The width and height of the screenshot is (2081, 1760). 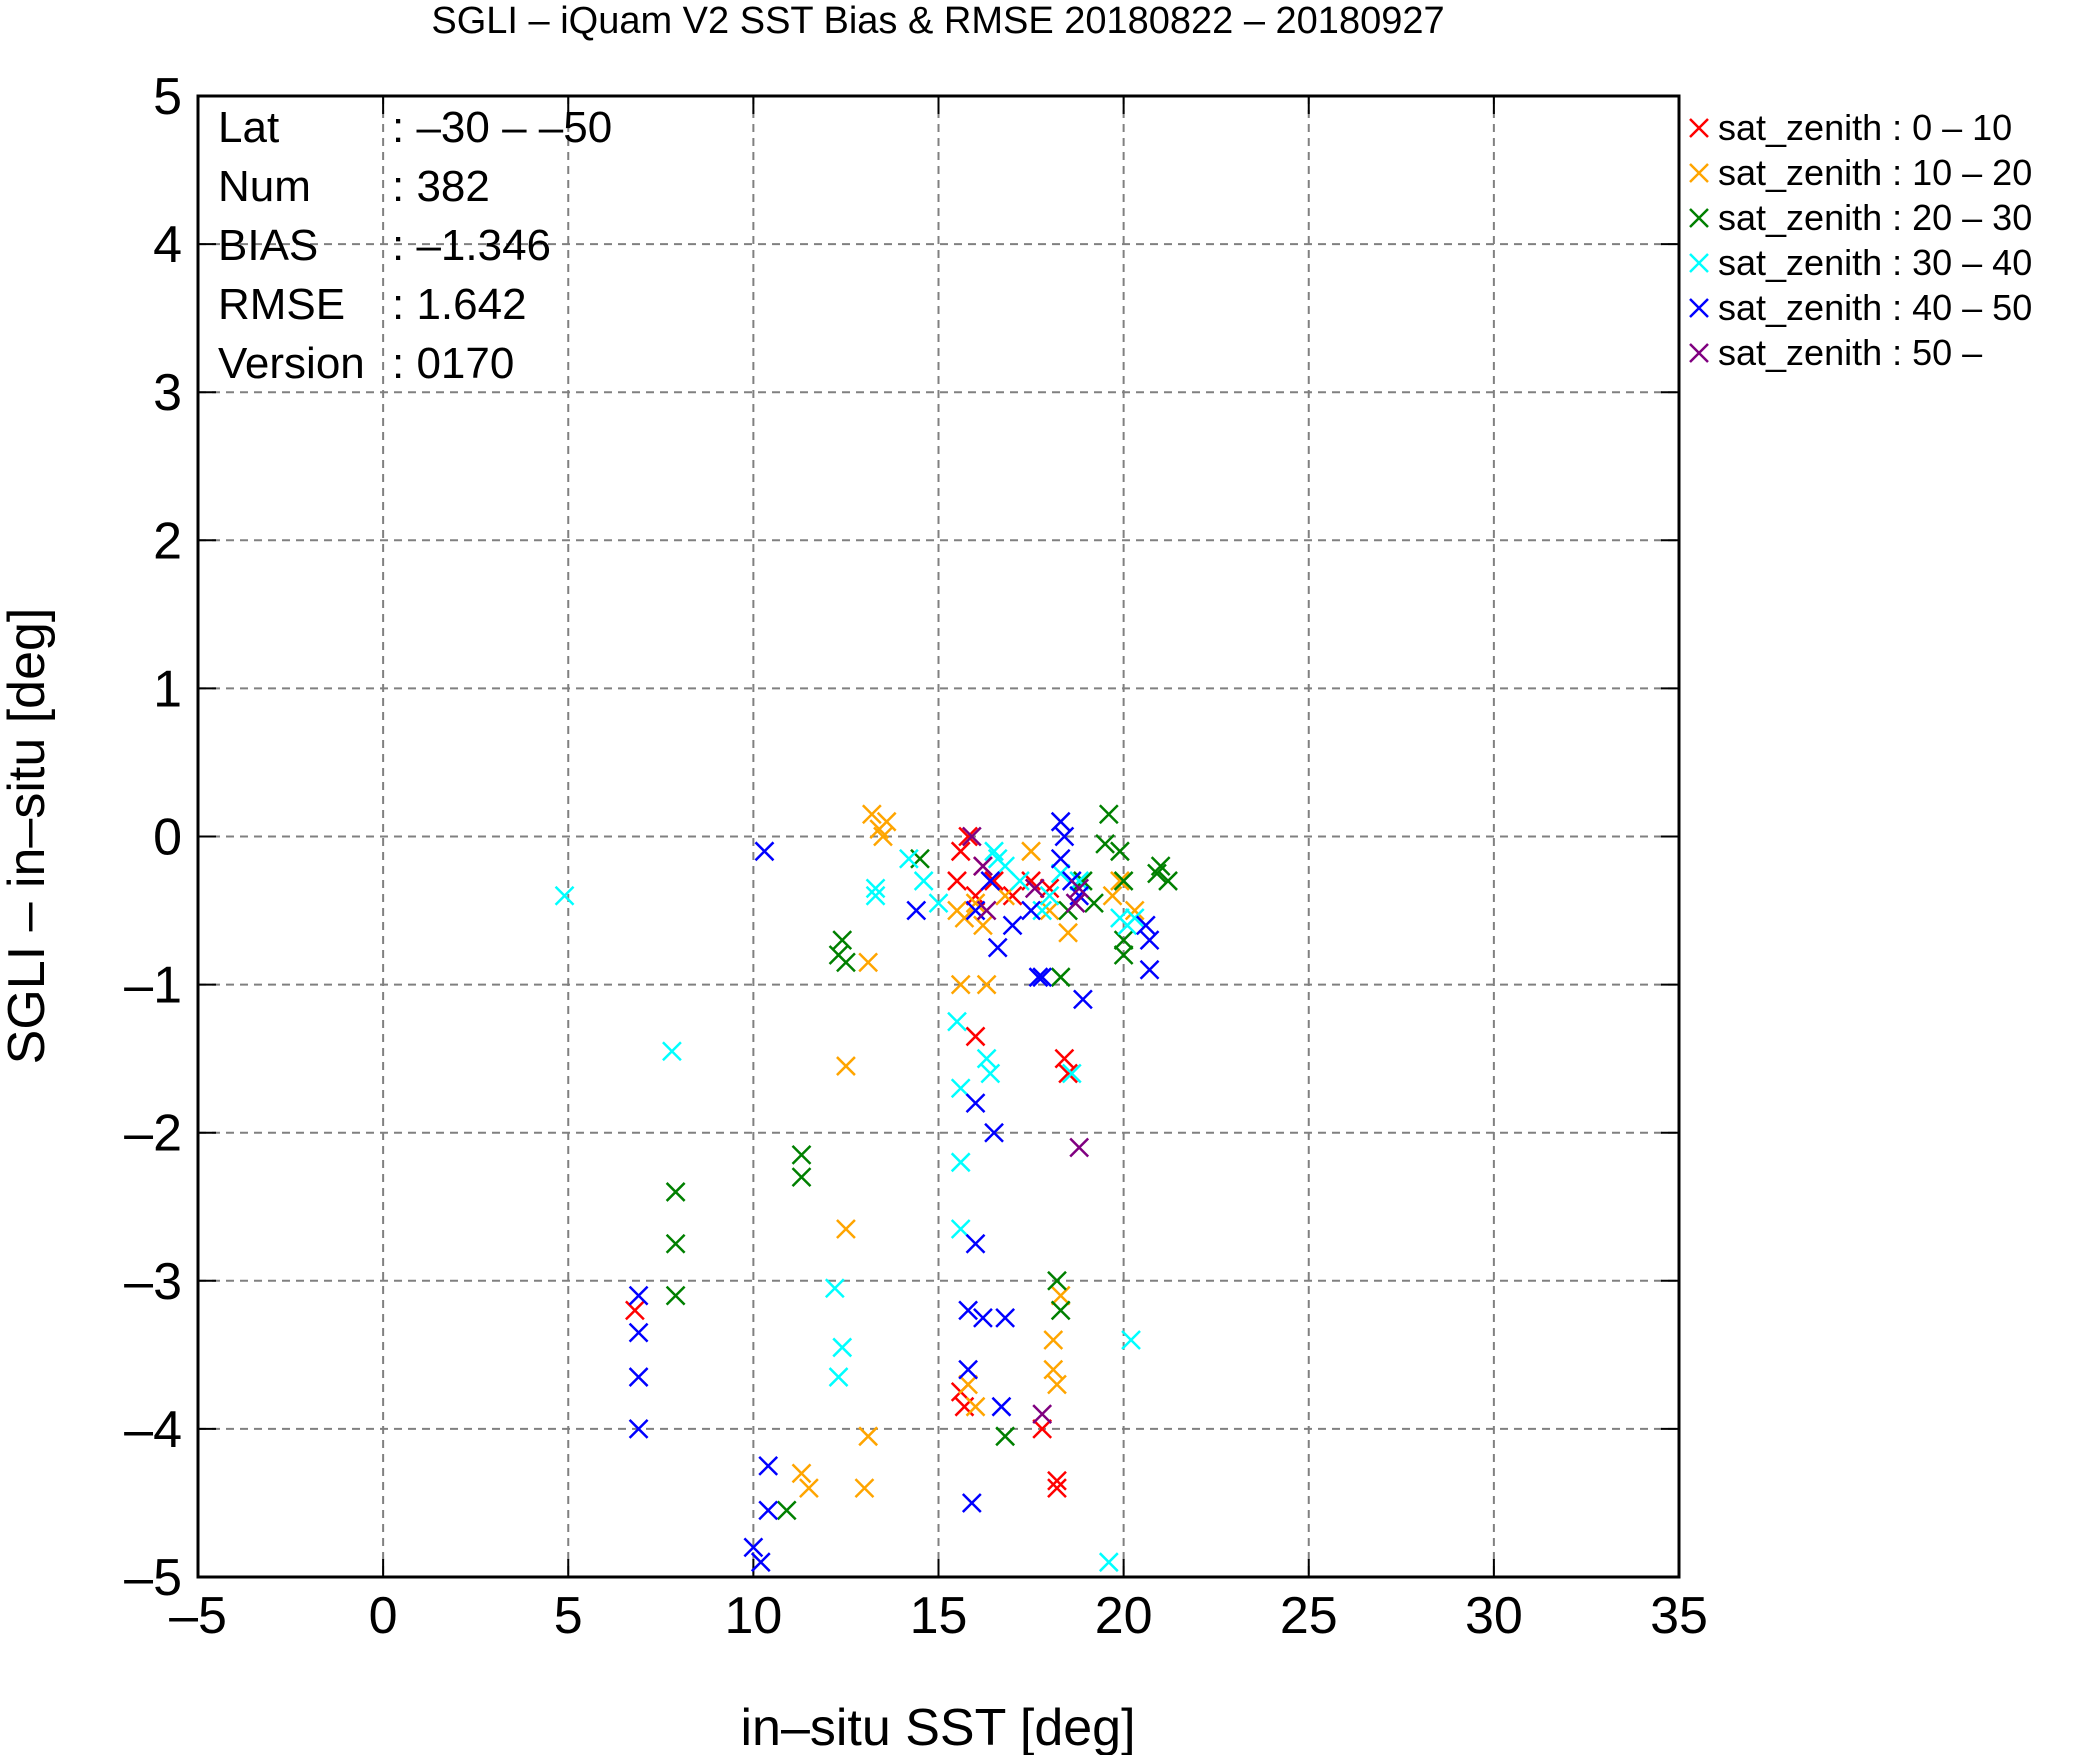 I want to click on legend-label: sat_zenith : 30 – 40, so click(x=1875, y=262).